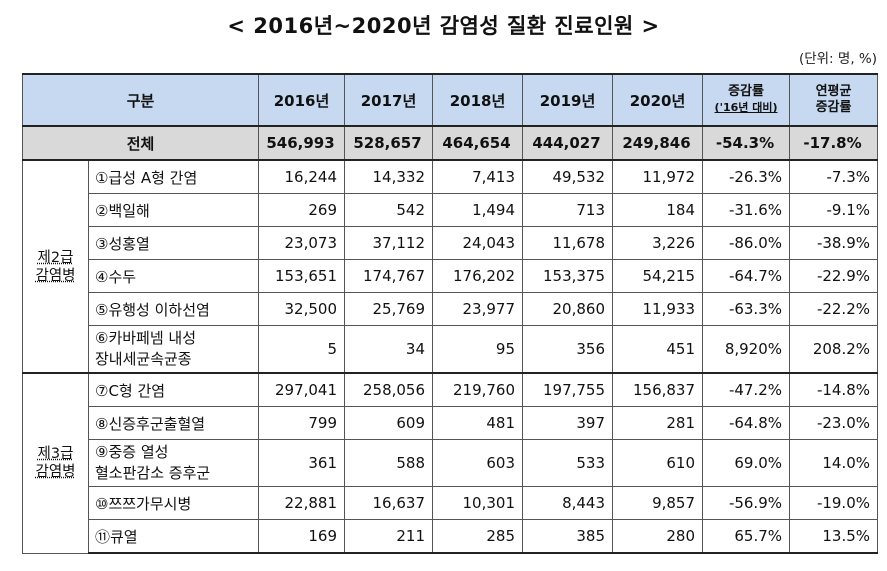  What do you see at coordinates (834, 536) in the screenshot?
I see `cell-value: 13.5%` at bounding box center [834, 536].